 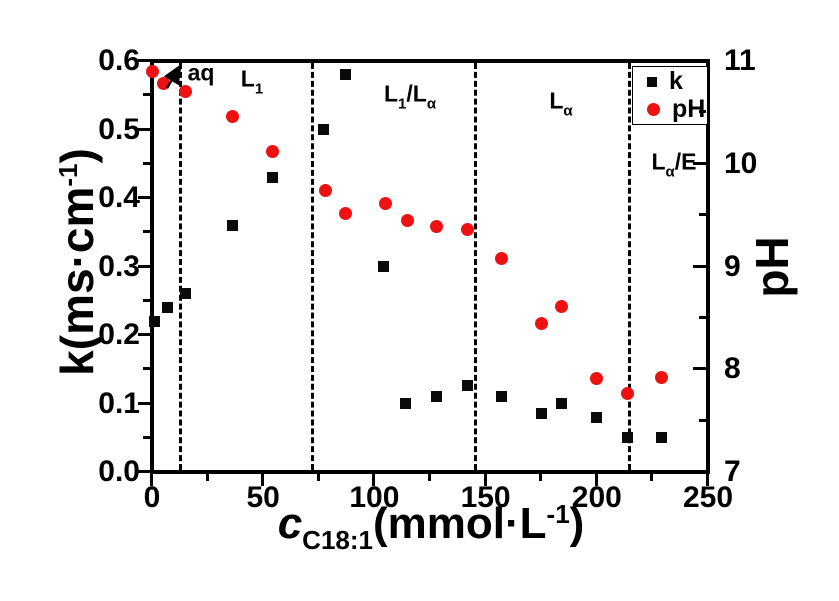 I want to click on x-tick-label: 250, so click(x=708, y=497).